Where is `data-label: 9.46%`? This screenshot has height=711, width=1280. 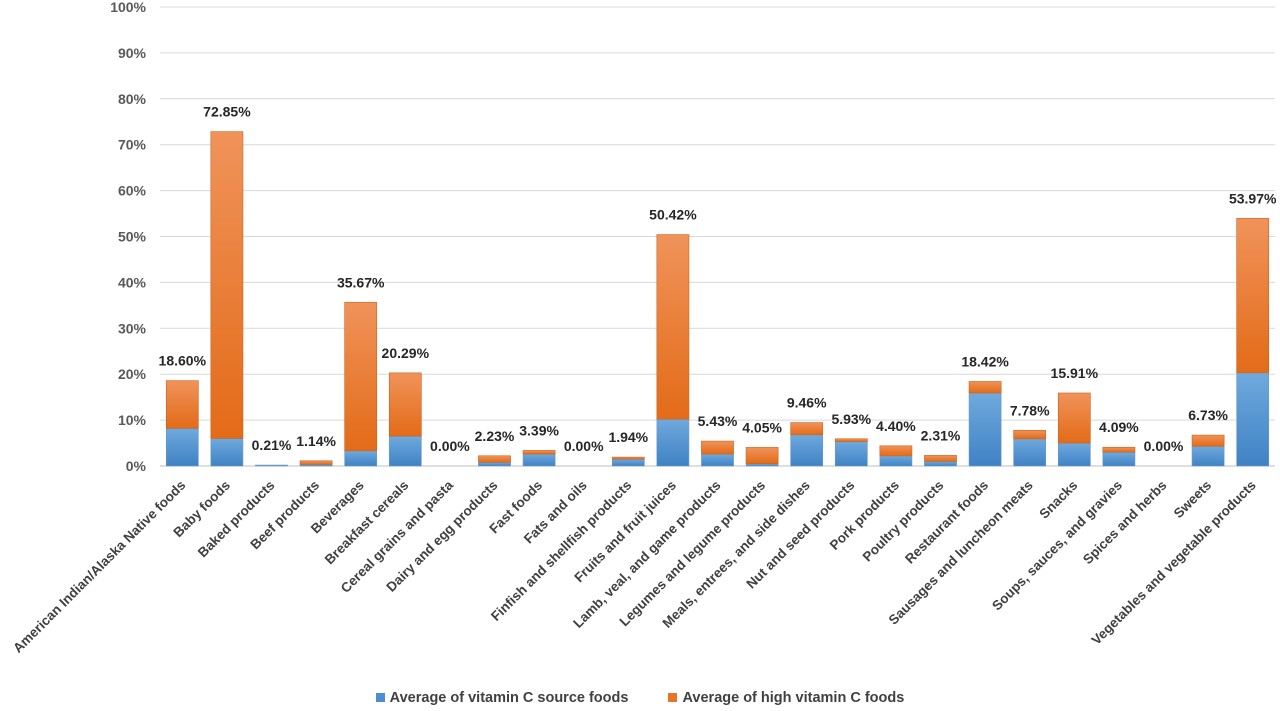
data-label: 9.46% is located at coordinates (807, 403).